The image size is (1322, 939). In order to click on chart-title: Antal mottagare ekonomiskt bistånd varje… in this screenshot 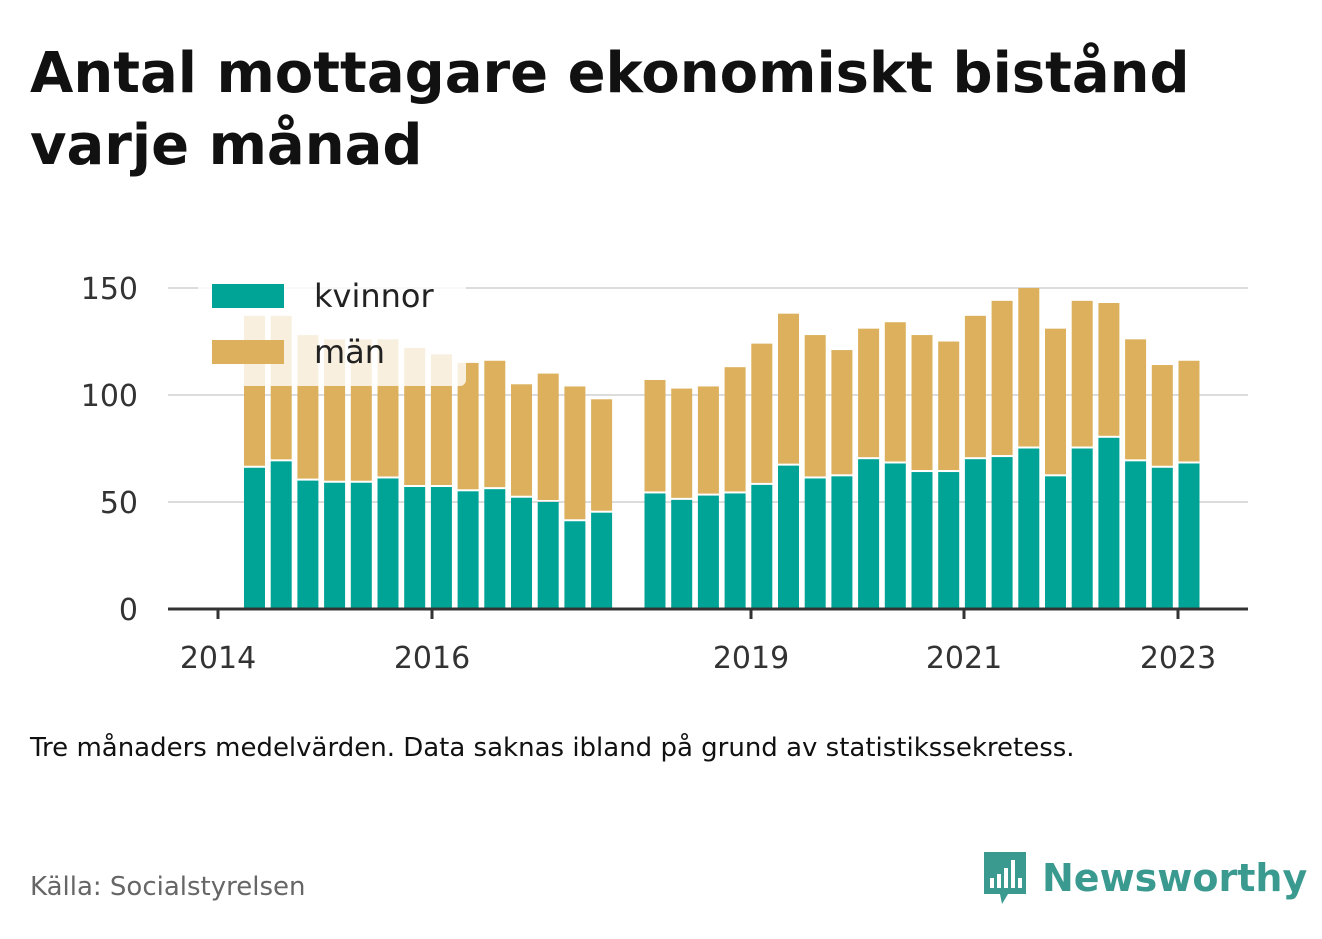, I will do `click(610, 109)`.